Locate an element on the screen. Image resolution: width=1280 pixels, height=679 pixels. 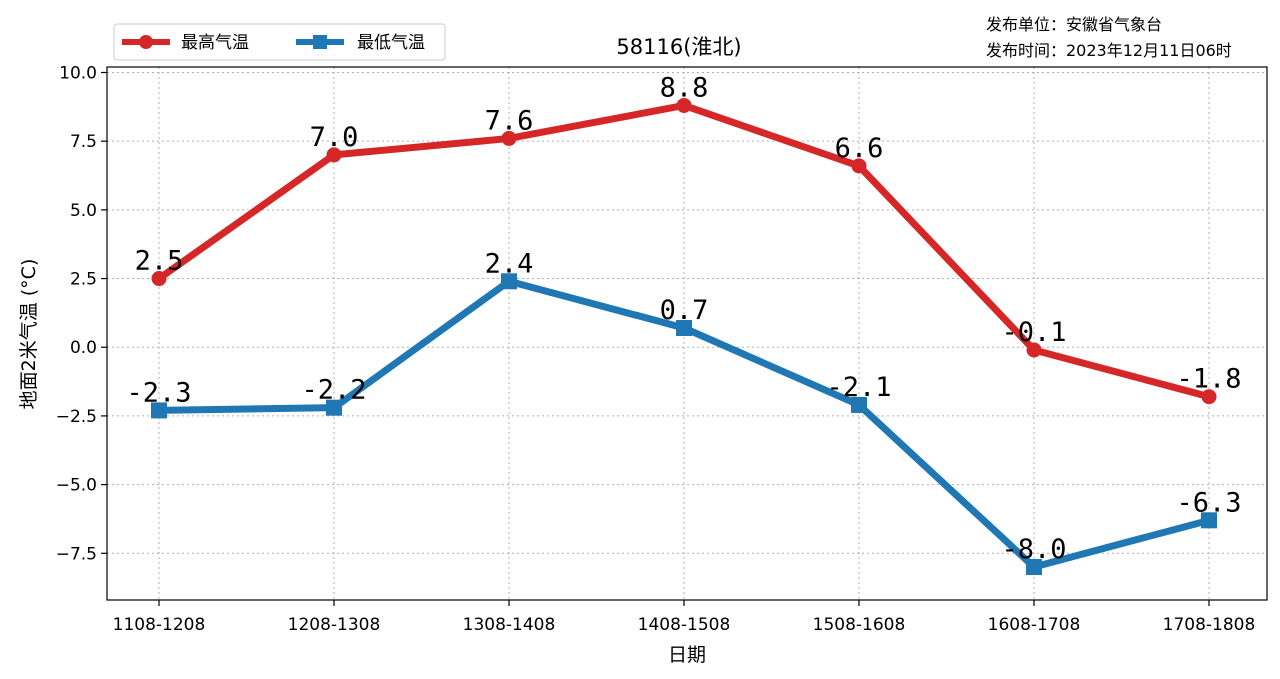
y-axis-title: 地面2米气温 (°C) is located at coordinates (29, 334).